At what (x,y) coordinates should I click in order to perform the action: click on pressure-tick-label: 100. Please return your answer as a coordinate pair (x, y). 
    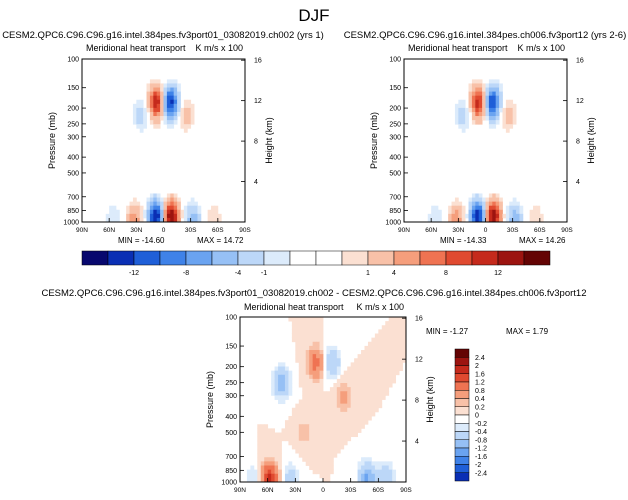
    Looking at the image, I should click on (231, 318).